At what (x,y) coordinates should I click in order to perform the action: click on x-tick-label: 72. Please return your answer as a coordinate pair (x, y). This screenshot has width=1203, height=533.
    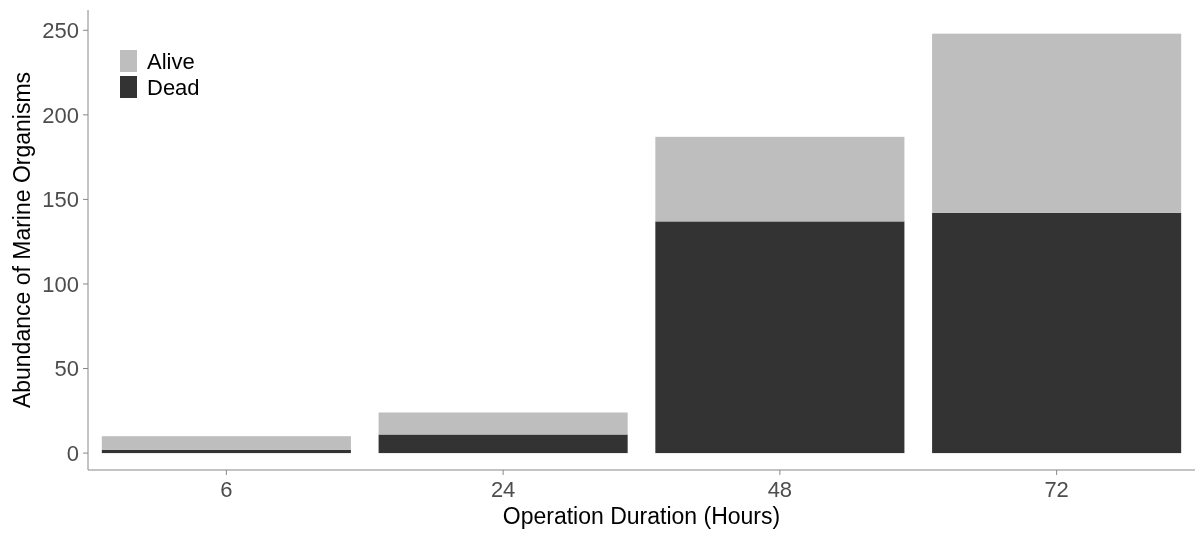
    Looking at the image, I should click on (1056, 489).